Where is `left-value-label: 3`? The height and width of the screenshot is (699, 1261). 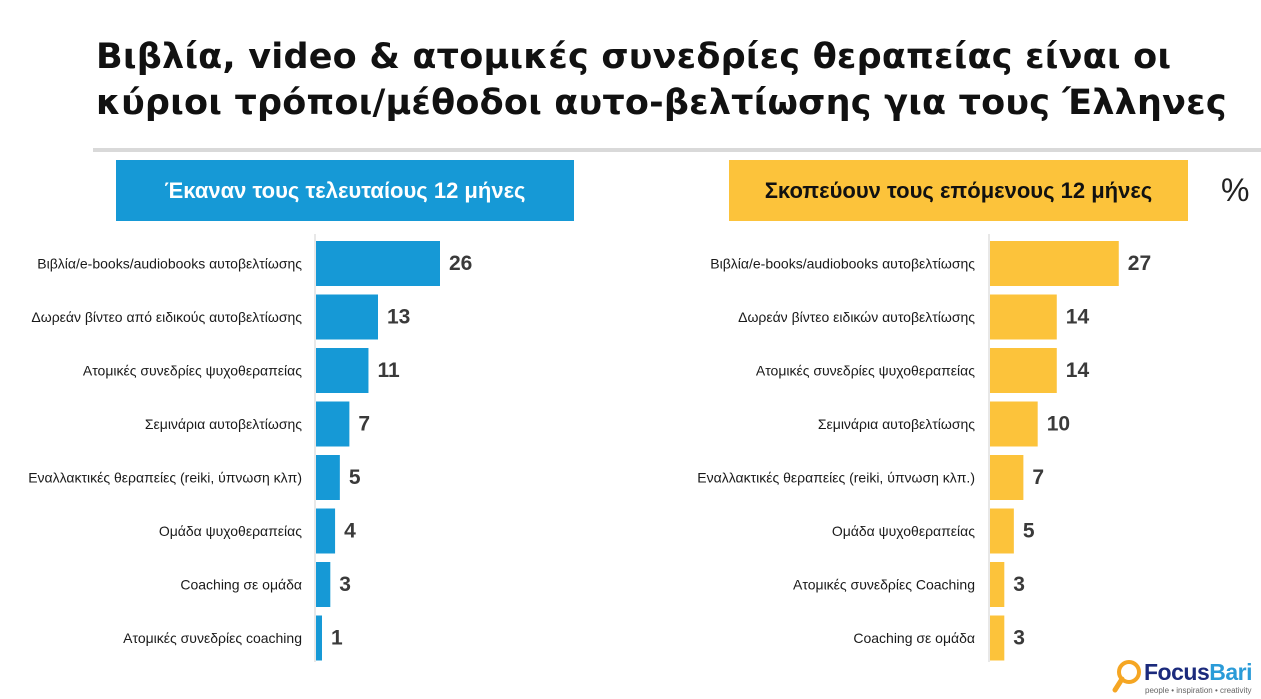
left-value-label: 3 is located at coordinates (345, 584).